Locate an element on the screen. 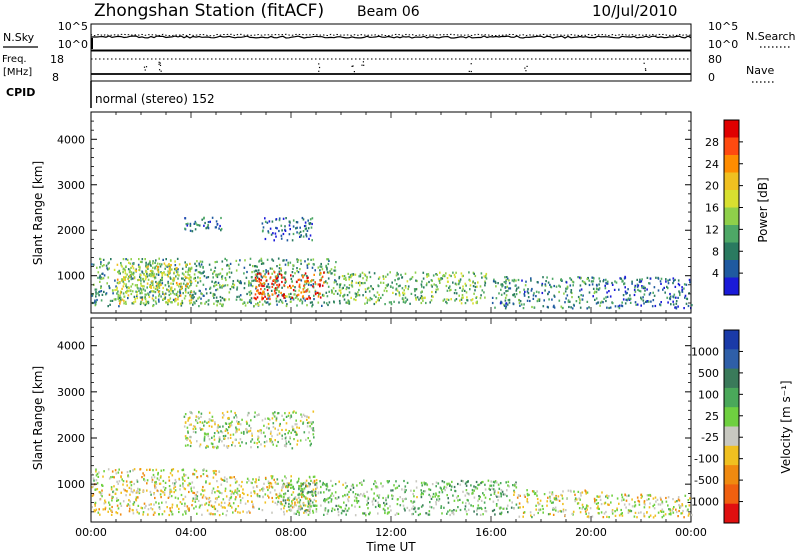 The image size is (800, 558). noise-right-label: N.Search is located at coordinates (771, 36).